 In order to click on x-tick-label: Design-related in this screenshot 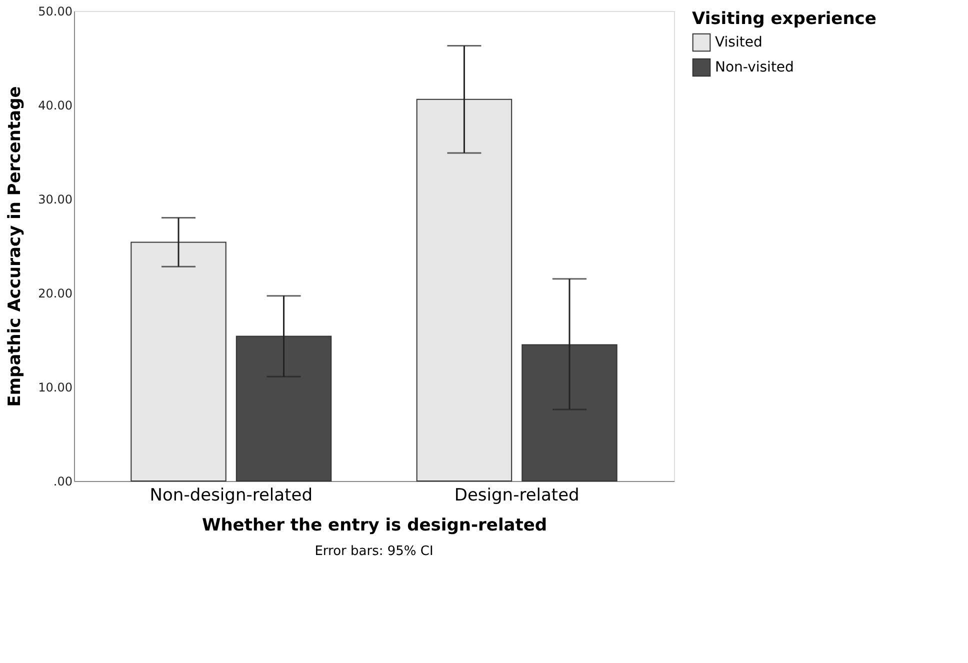, I will do `click(517, 496)`.